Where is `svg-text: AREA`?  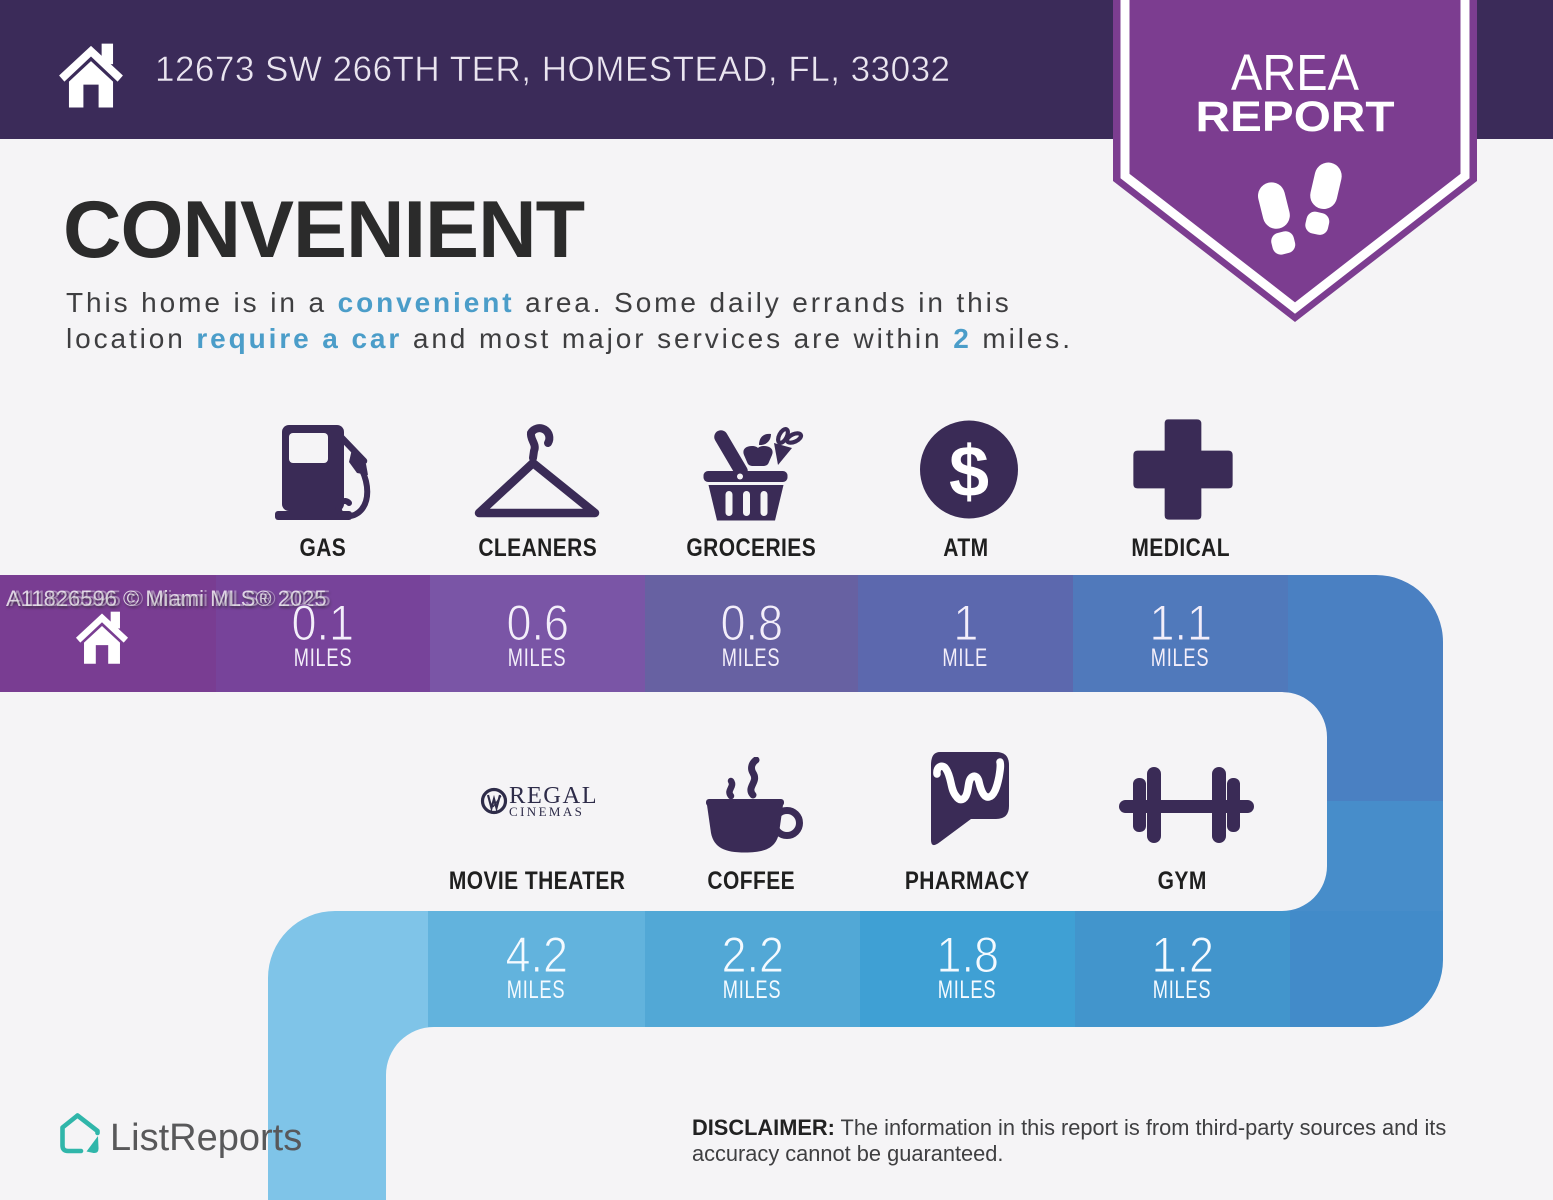
svg-text: AREA is located at coordinates (1295, 72).